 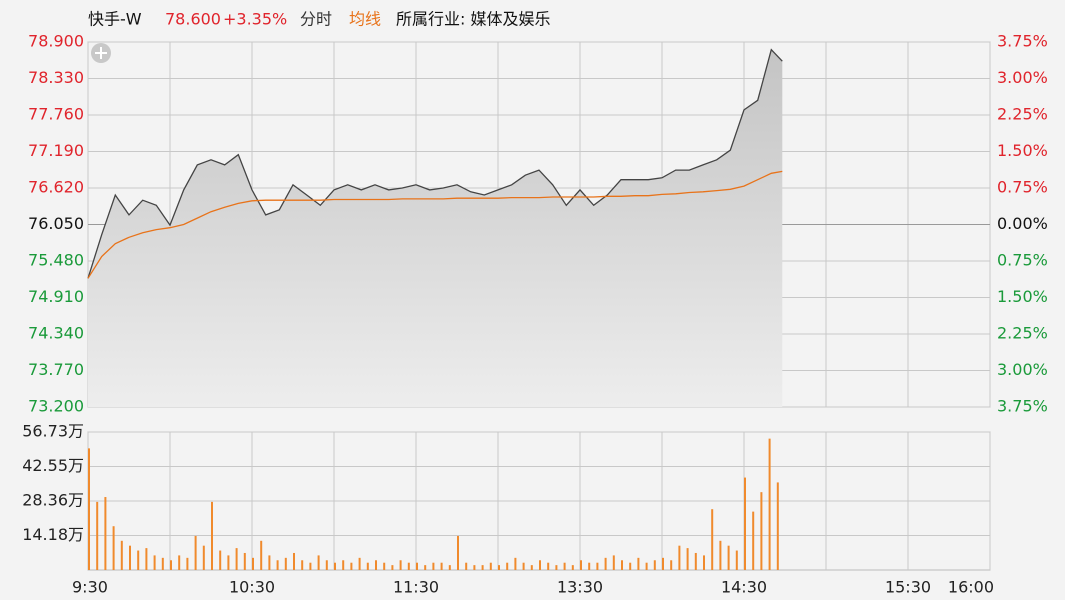 I want to click on price-label: 78.600, so click(x=193, y=19).